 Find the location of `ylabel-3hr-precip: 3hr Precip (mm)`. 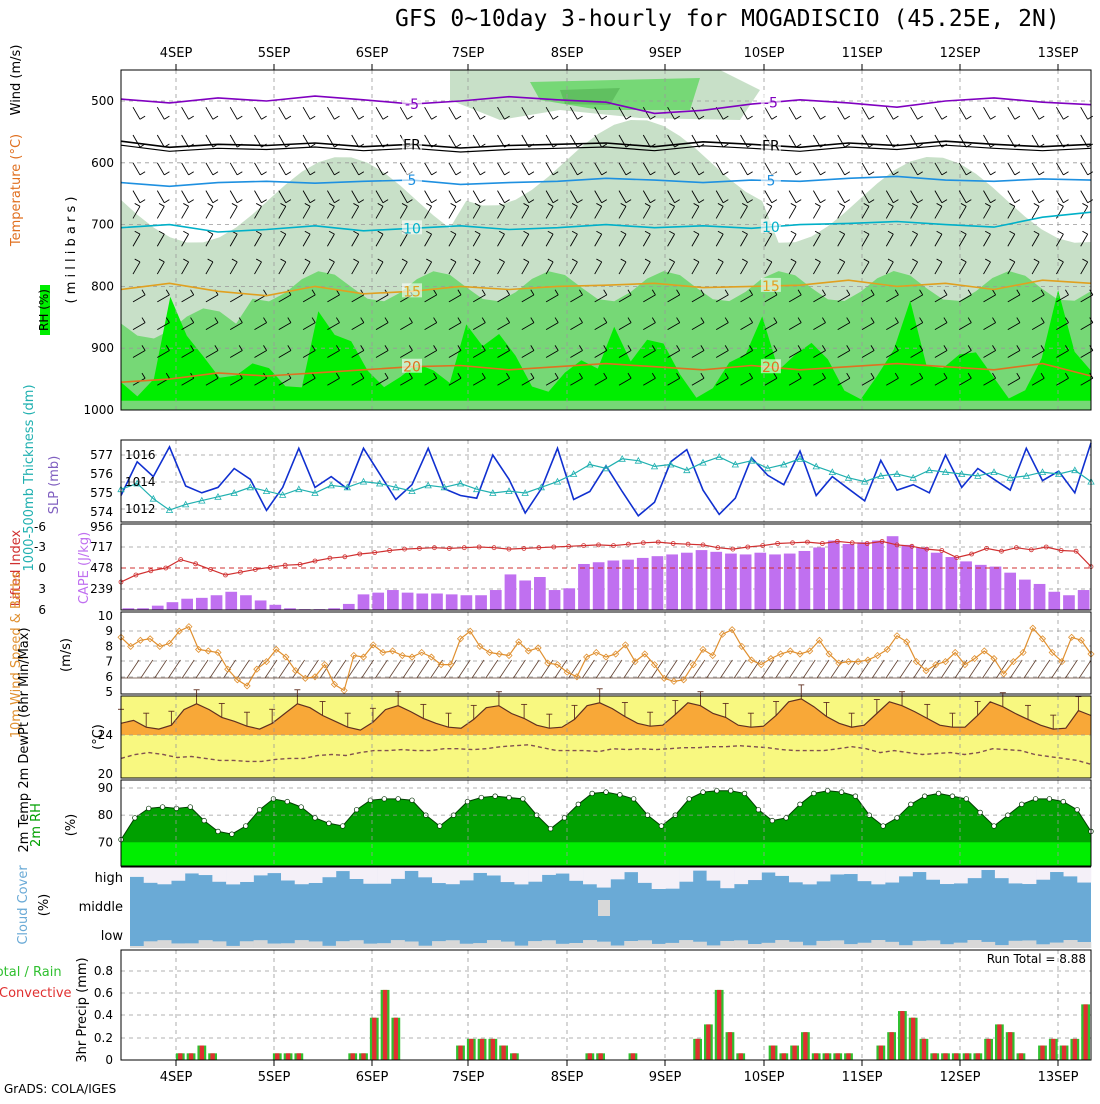

ylabel-3hr-precip: 3hr Precip (mm) is located at coordinates (82, 1009).